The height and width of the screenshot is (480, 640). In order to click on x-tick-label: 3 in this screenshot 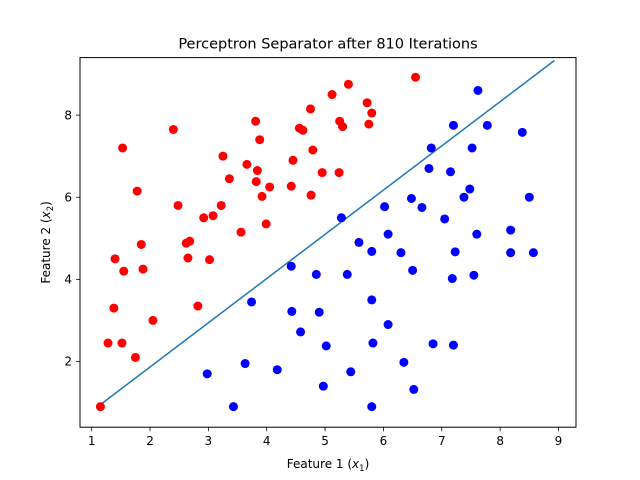, I will do `click(209, 441)`.